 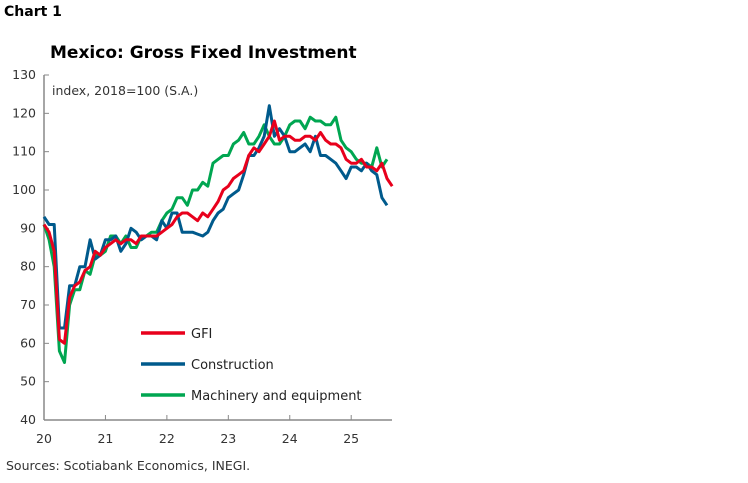 What do you see at coordinates (105, 438) in the screenshot?
I see `x-tick-label: 21` at bounding box center [105, 438].